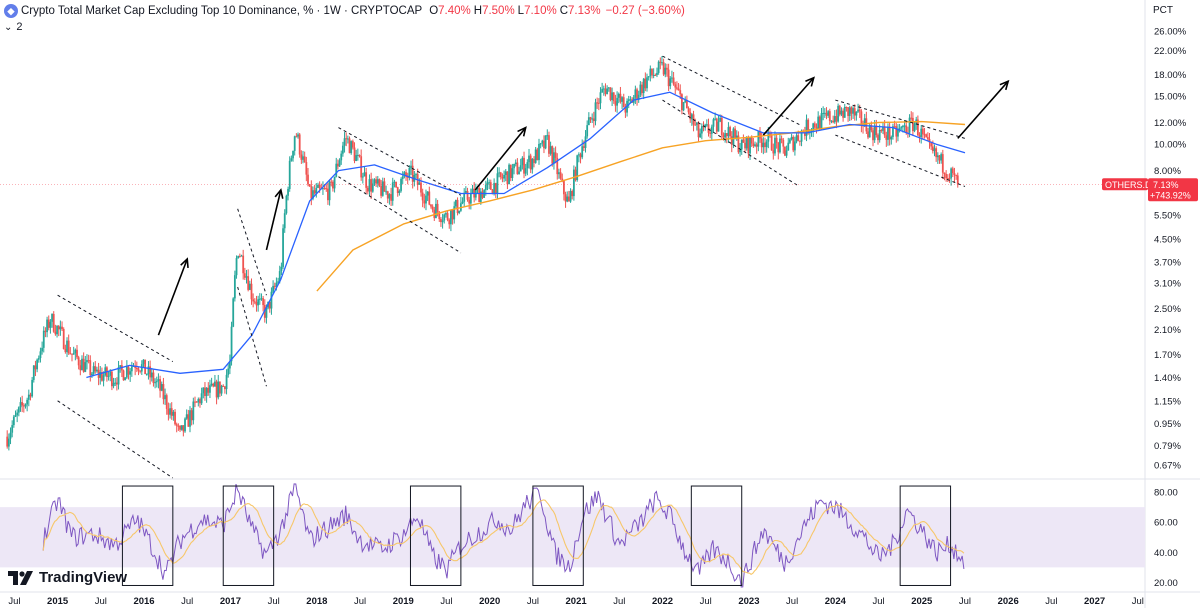 This screenshot has height=608, width=1200. Describe the element at coordinates (13, 27) in the screenshot. I see `indicator-toggle: ⌄ 2` at that location.